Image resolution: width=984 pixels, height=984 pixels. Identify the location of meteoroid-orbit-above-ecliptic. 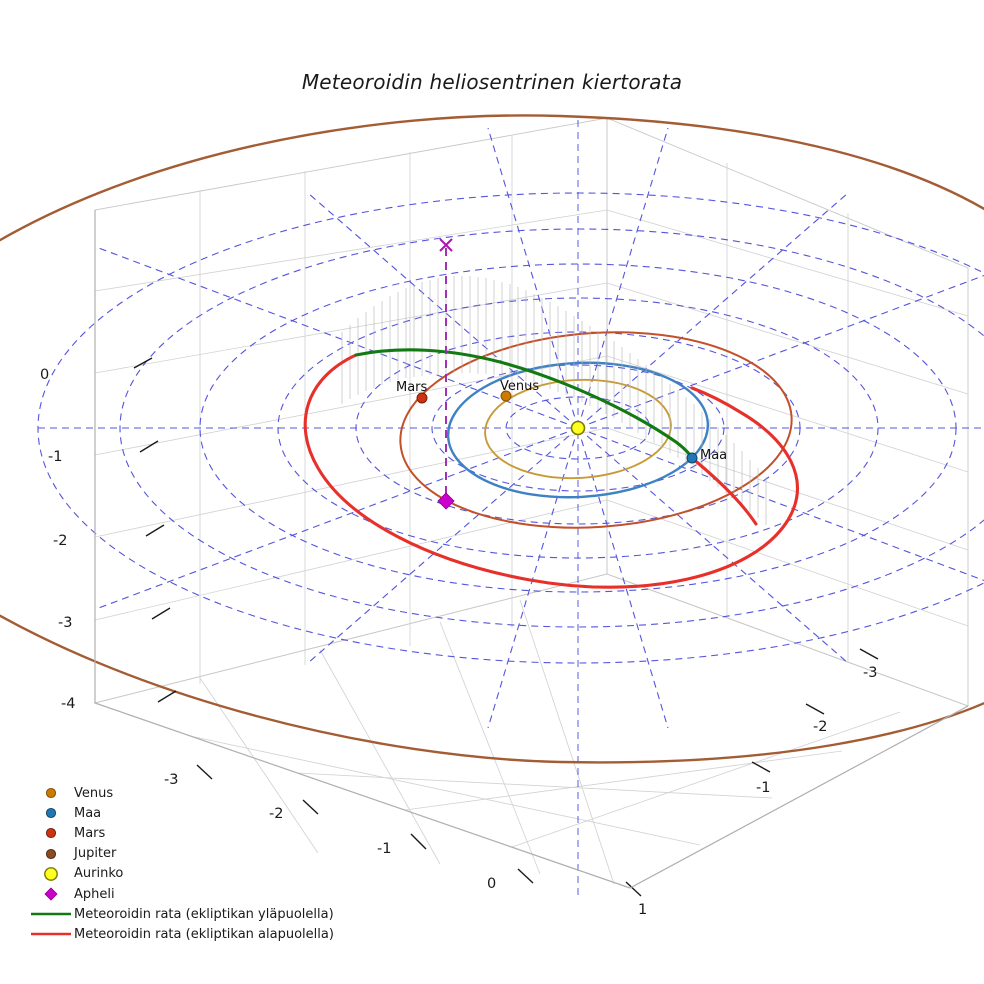
(524, 404).